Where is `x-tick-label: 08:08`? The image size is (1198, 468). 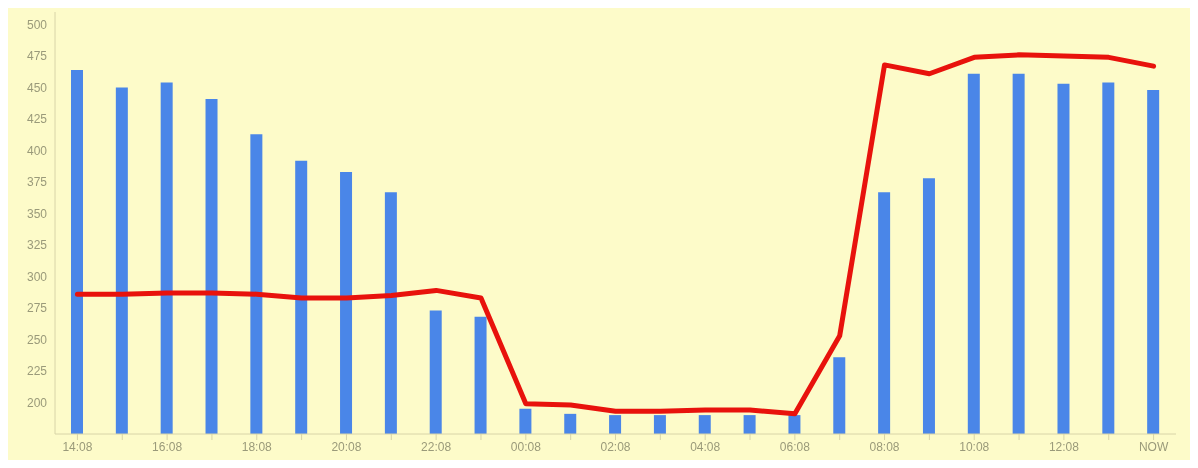
x-tick-label: 08:08 is located at coordinates (884, 446).